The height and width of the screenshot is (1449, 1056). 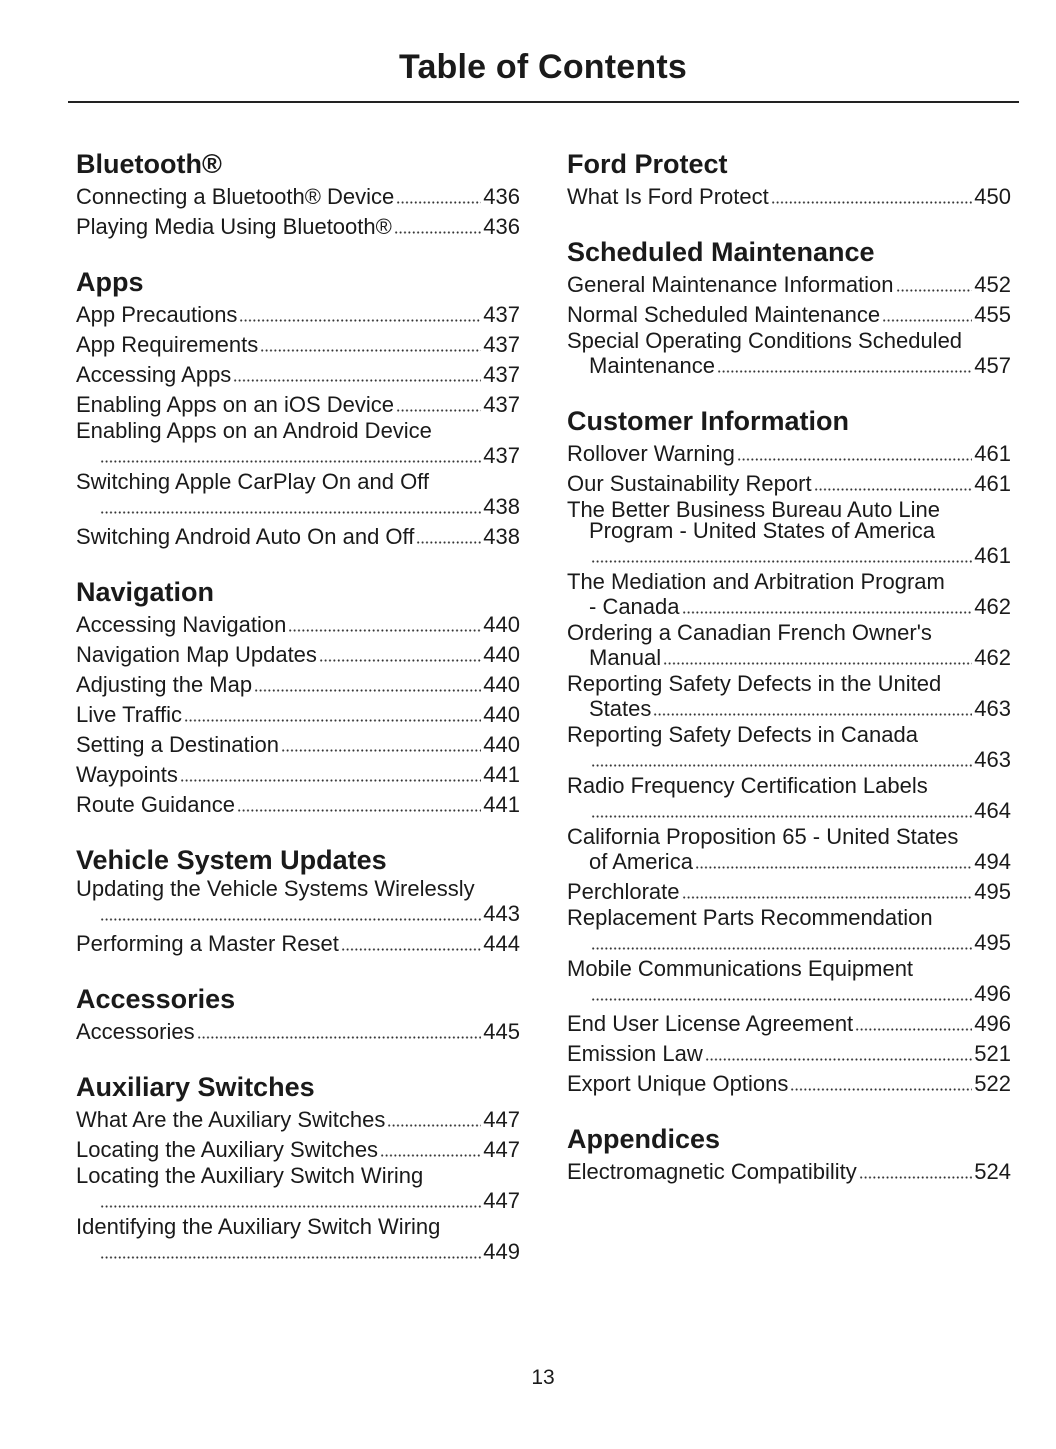 I want to click on toc-entry: Export Unique Options 522, so click(x=789, y=1084).